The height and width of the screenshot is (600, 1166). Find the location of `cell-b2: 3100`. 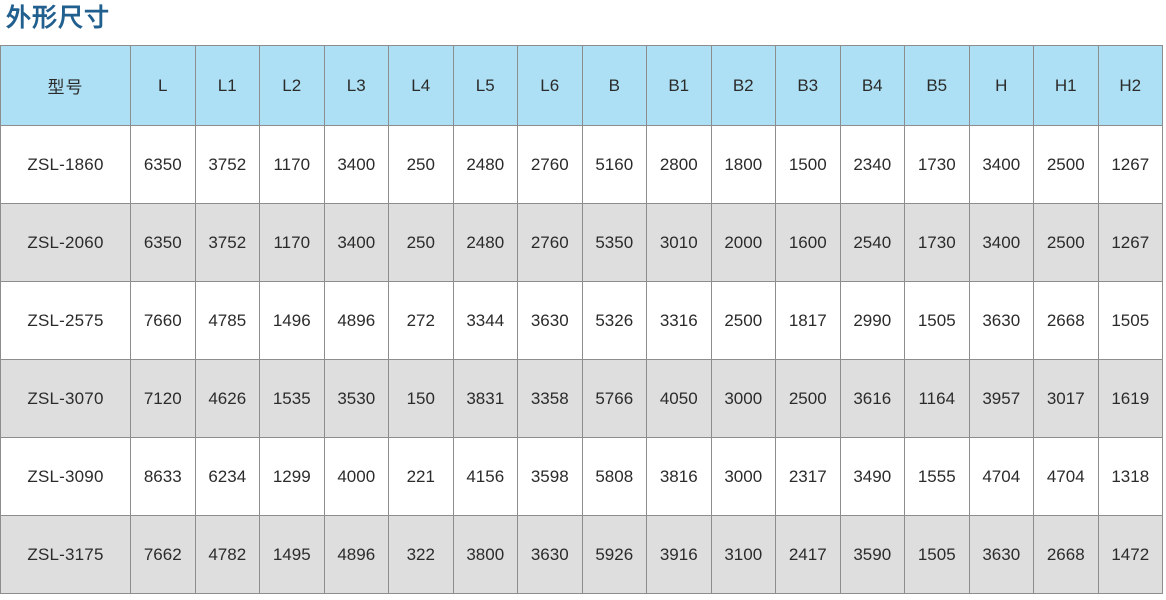

cell-b2: 3100 is located at coordinates (743, 554).